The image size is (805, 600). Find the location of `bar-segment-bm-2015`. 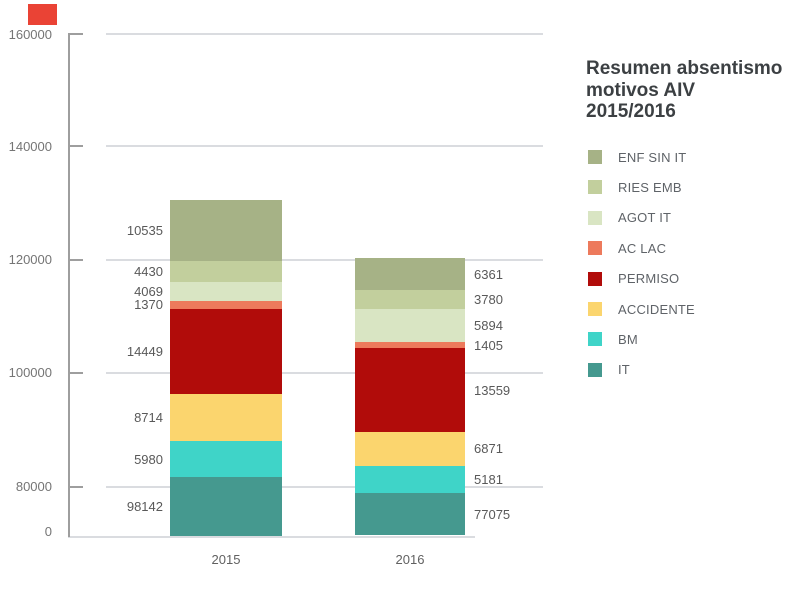

bar-segment-bm-2015 is located at coordinates (226, 459).